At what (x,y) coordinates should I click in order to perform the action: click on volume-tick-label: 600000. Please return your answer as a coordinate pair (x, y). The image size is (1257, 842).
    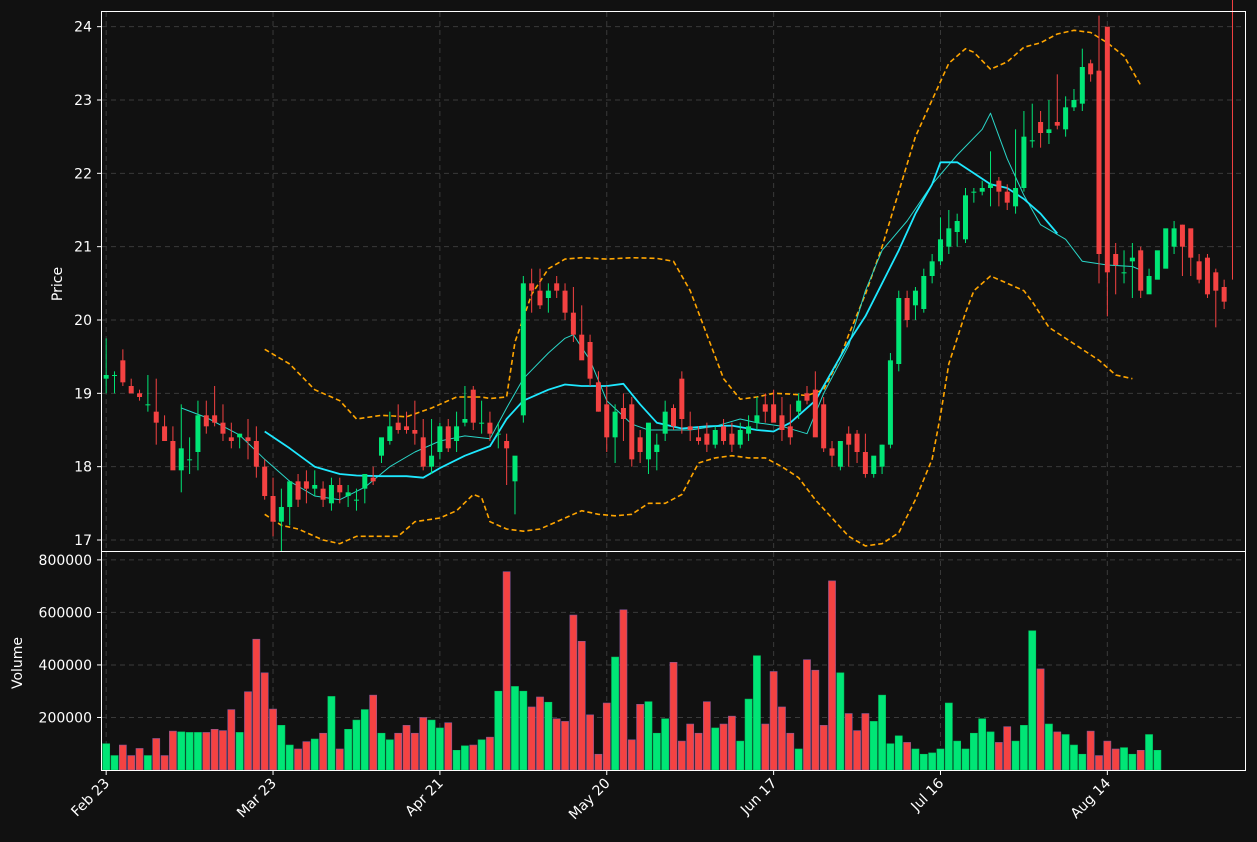
    Looking at the image, I should click on (65, 613).